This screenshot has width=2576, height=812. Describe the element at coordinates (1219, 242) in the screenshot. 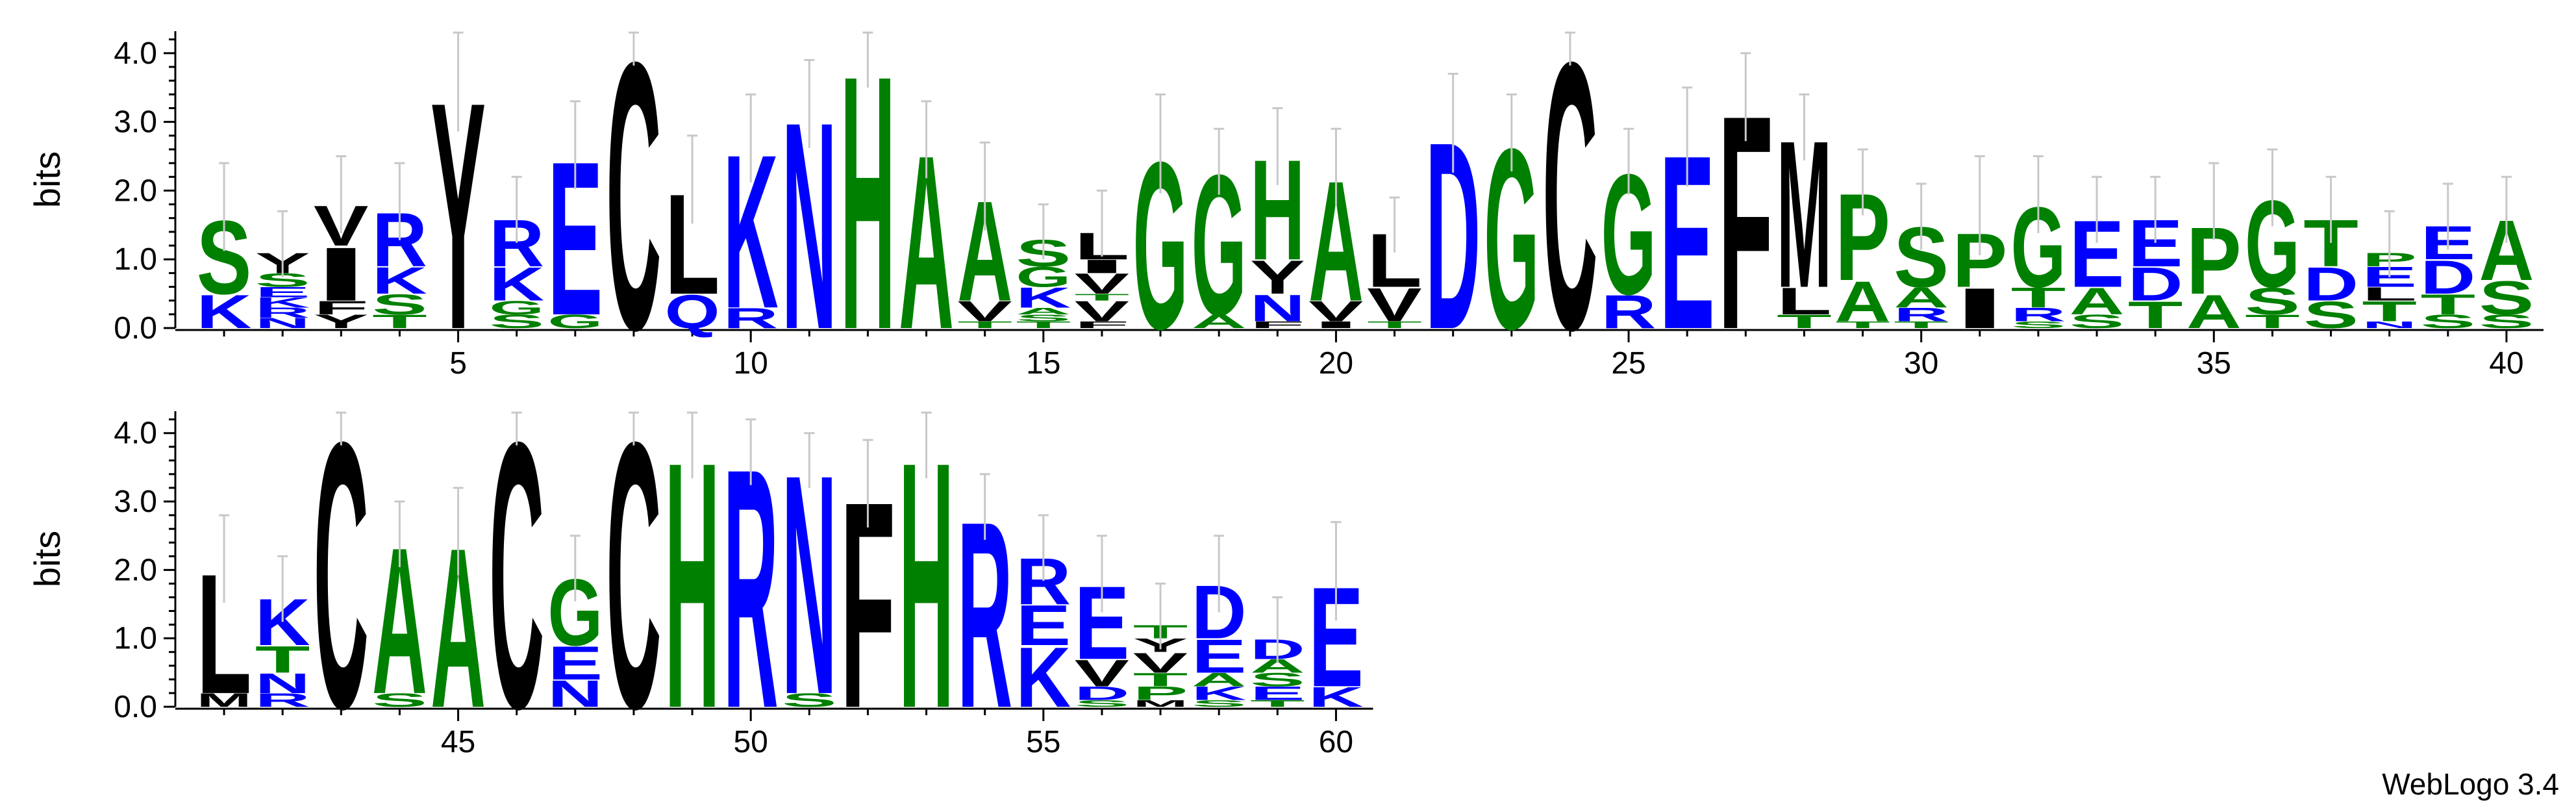

I see `logo-stack-18: AG` at that location.